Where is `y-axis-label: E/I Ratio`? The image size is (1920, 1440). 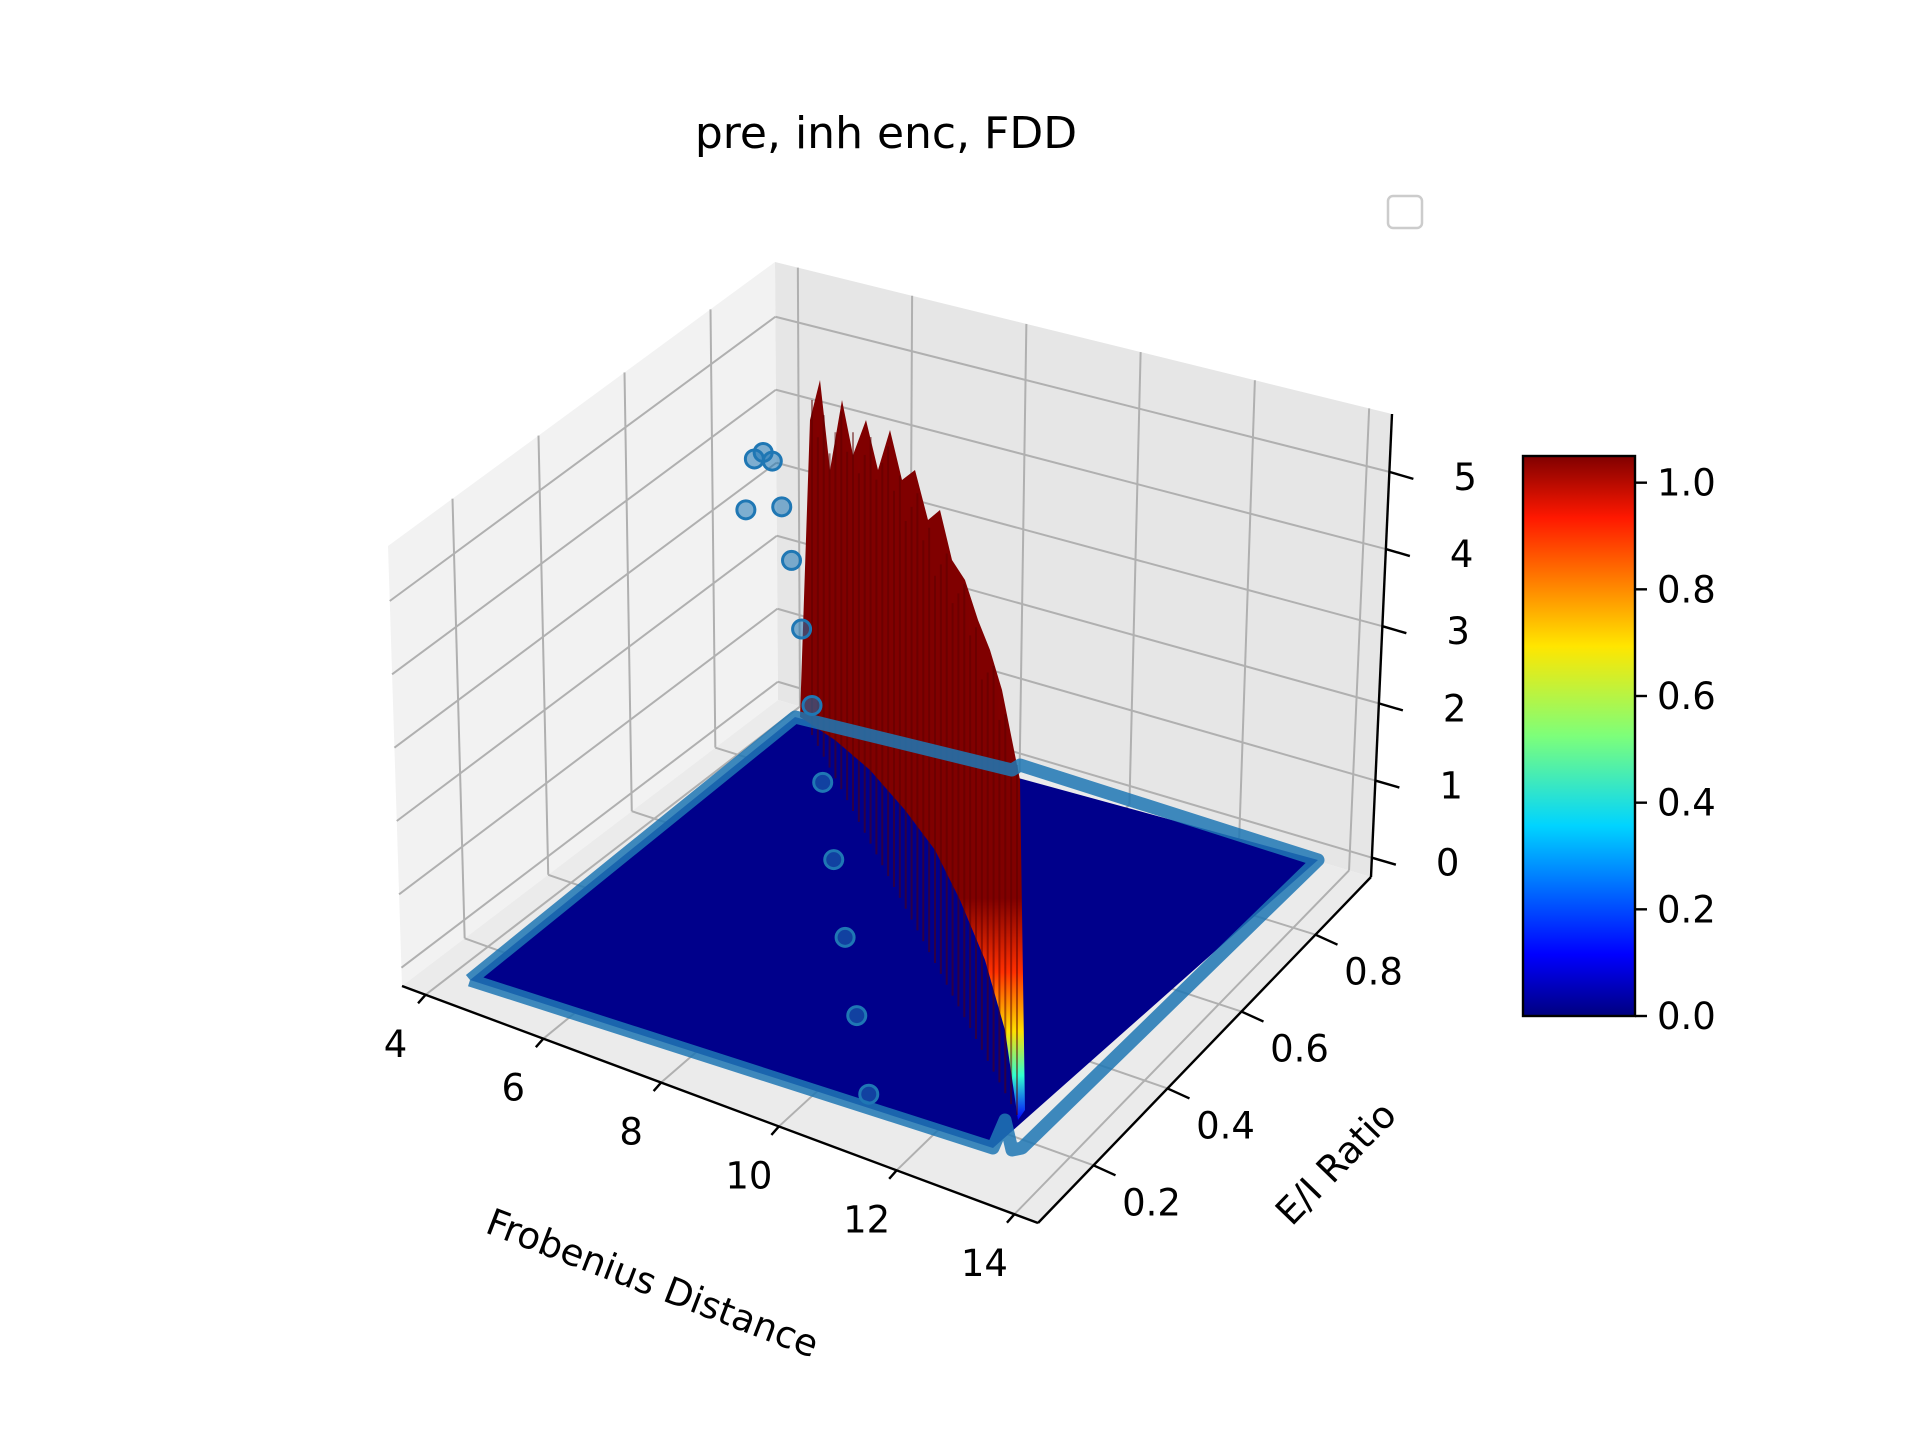 y-axis-label: E/I Ratio is located at coordinates (1336, 1163).